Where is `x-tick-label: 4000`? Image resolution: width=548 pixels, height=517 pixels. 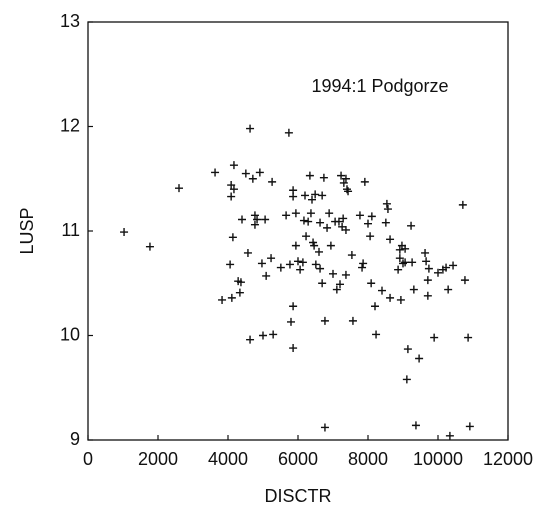
x-tick-label: 4000 is located at coordinates (228, 459).